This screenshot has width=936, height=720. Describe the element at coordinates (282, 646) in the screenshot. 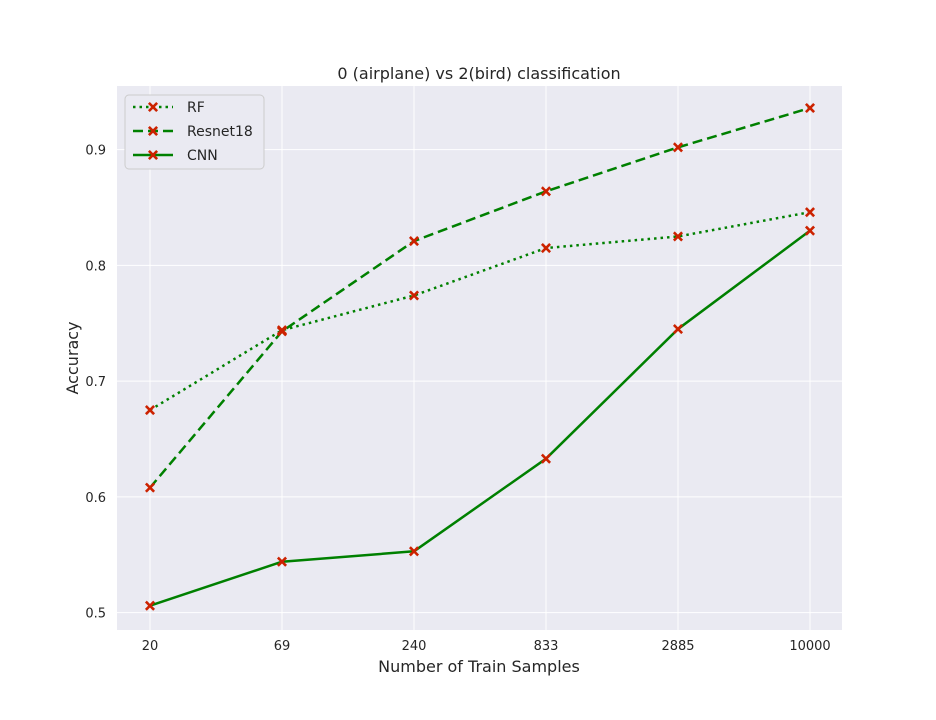

I see `x-tick-label: 69` at that location.